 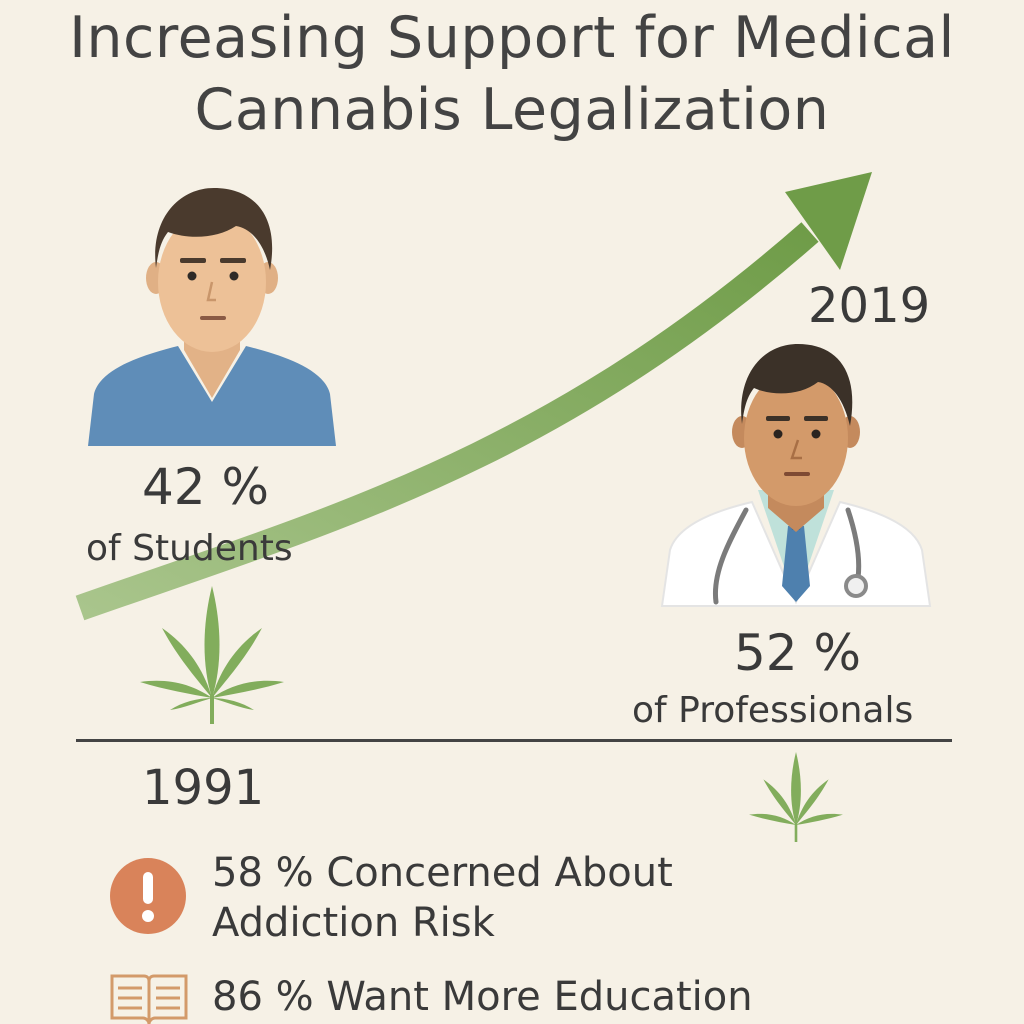 What do you see at coordinates (796, 475) in the screenshot?
I see `doctor-avatar-icon` at bounding box center [796, 475].